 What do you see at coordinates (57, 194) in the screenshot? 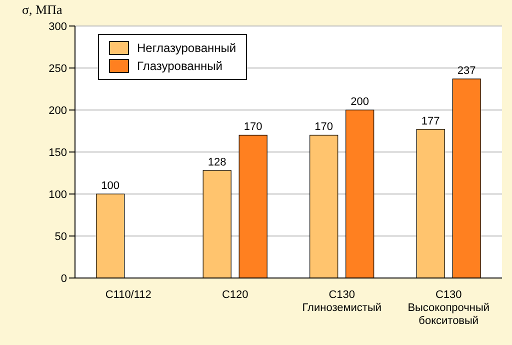
I see `y-tick-label: 100` at bounding box center [57, 194].